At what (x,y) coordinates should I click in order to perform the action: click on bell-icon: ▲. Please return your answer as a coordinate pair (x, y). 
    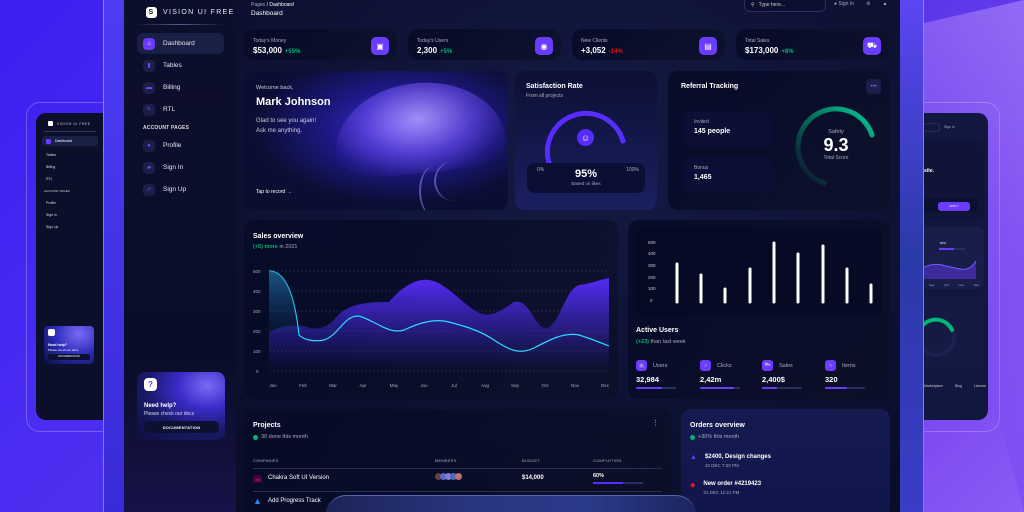
    Looking at the image, I should click on (885, 4).